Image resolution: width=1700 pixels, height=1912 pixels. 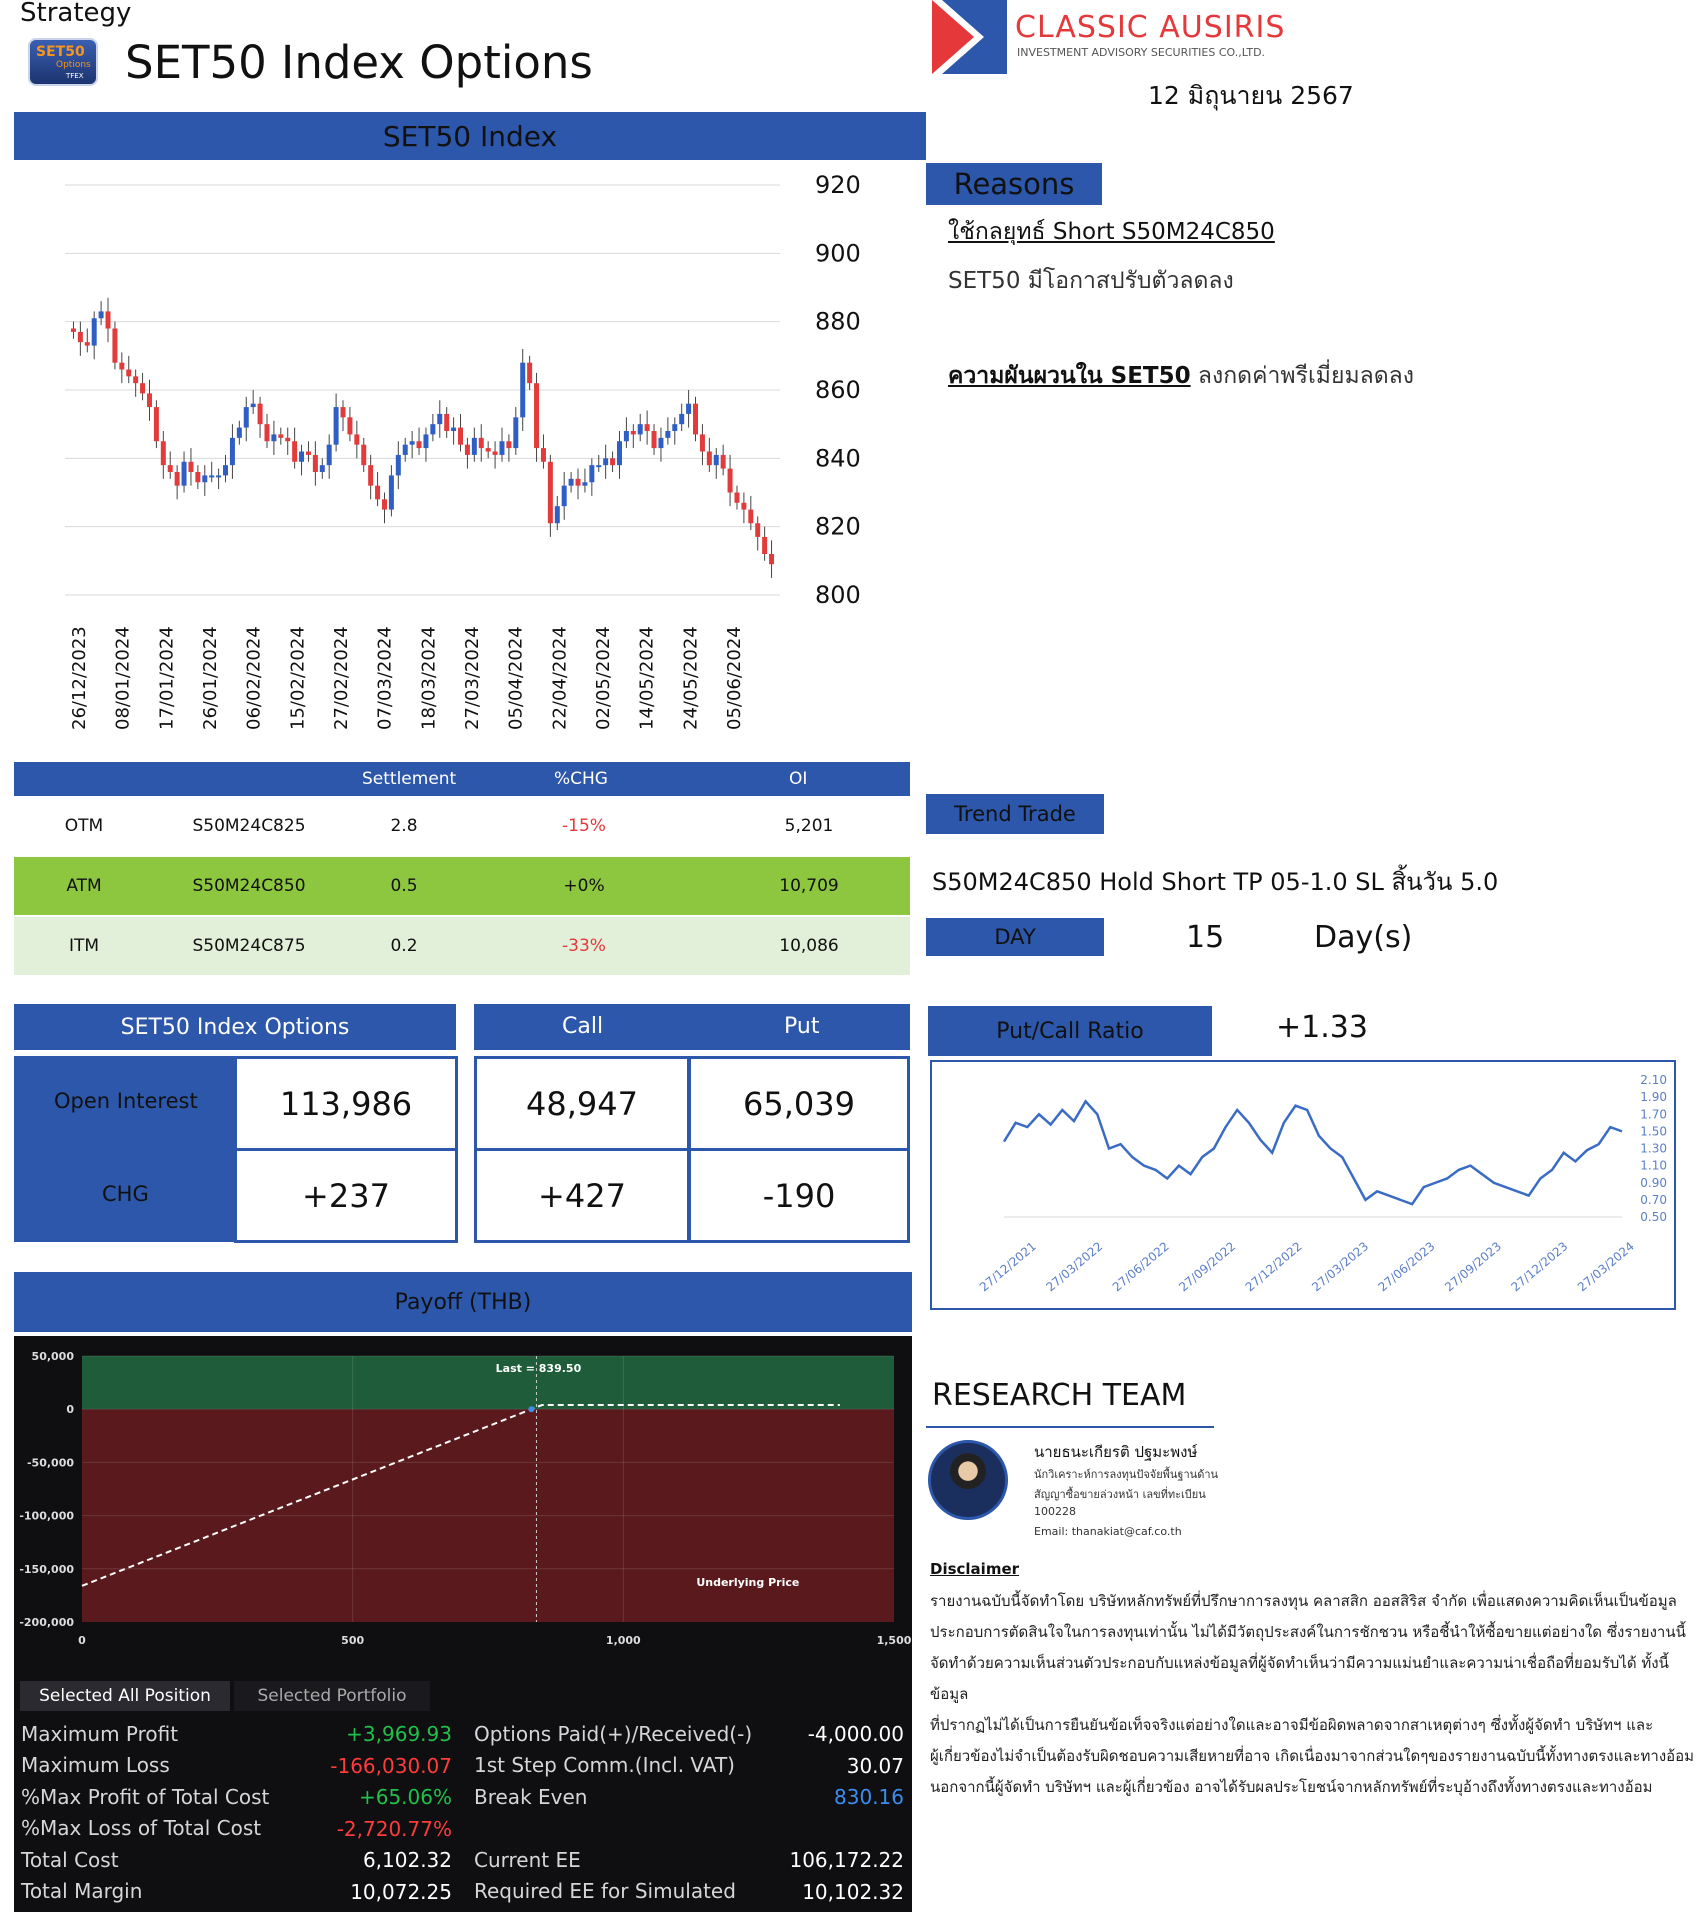 What do you see at coordinates (359, 62) in the screenshot?
I see `page-title: SET50 Index Options` at bounding box center [359, 62].